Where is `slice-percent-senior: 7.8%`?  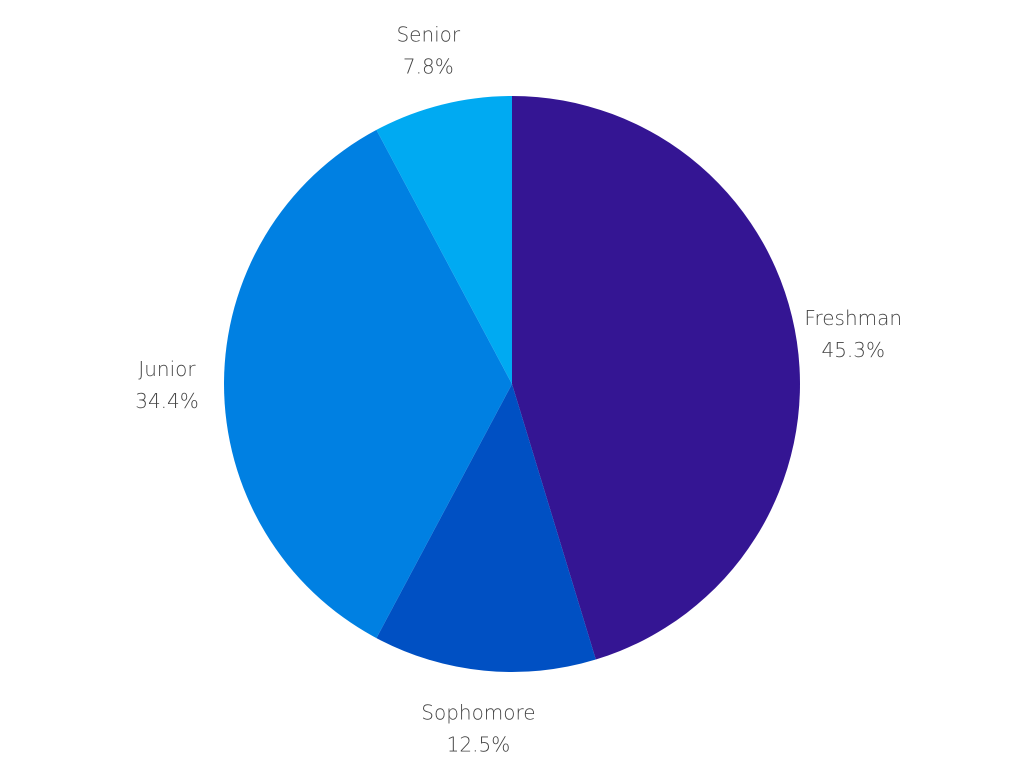 slice-percent-senior: 7.8% is located at coordinates (428, 66).